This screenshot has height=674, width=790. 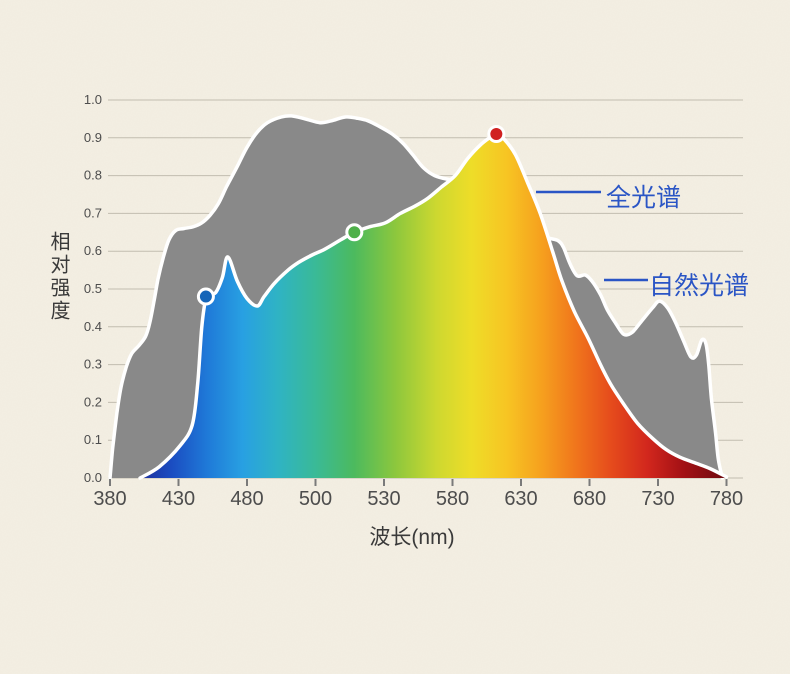 What do you see at coordinates (452, 499) in the screenshot?
I see `x-tick-label: 580` at bounding box center [452, 499].